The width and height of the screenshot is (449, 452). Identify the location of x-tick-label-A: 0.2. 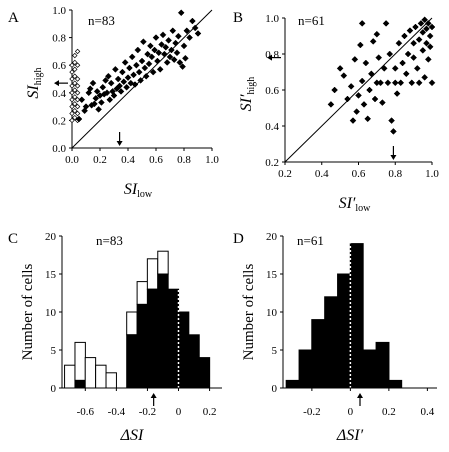
(100, 160).